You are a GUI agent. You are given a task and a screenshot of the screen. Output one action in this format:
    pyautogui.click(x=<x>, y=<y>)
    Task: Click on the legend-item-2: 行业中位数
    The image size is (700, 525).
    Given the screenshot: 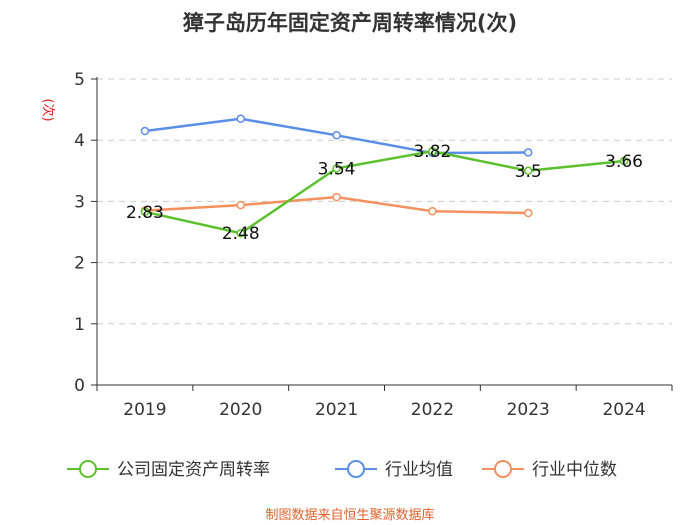 What is the action you would take?
    pyautogui.click(x=549, y=470)
    